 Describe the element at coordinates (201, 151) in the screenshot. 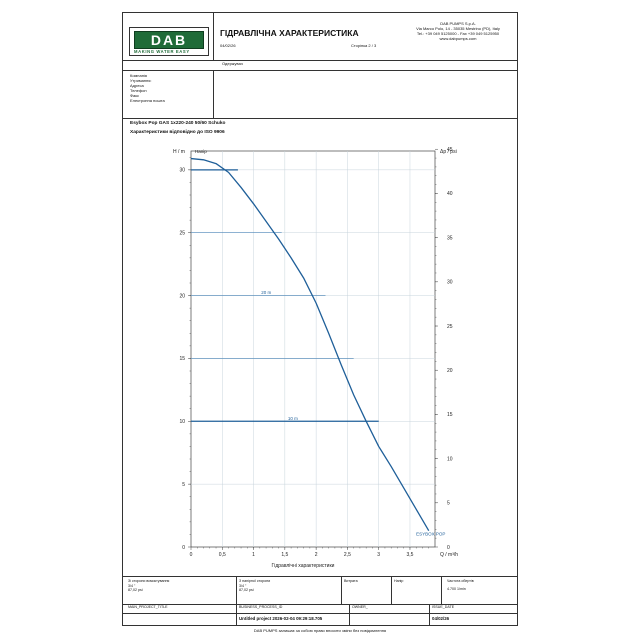

I see `y-axis-note: Напір` at that location.